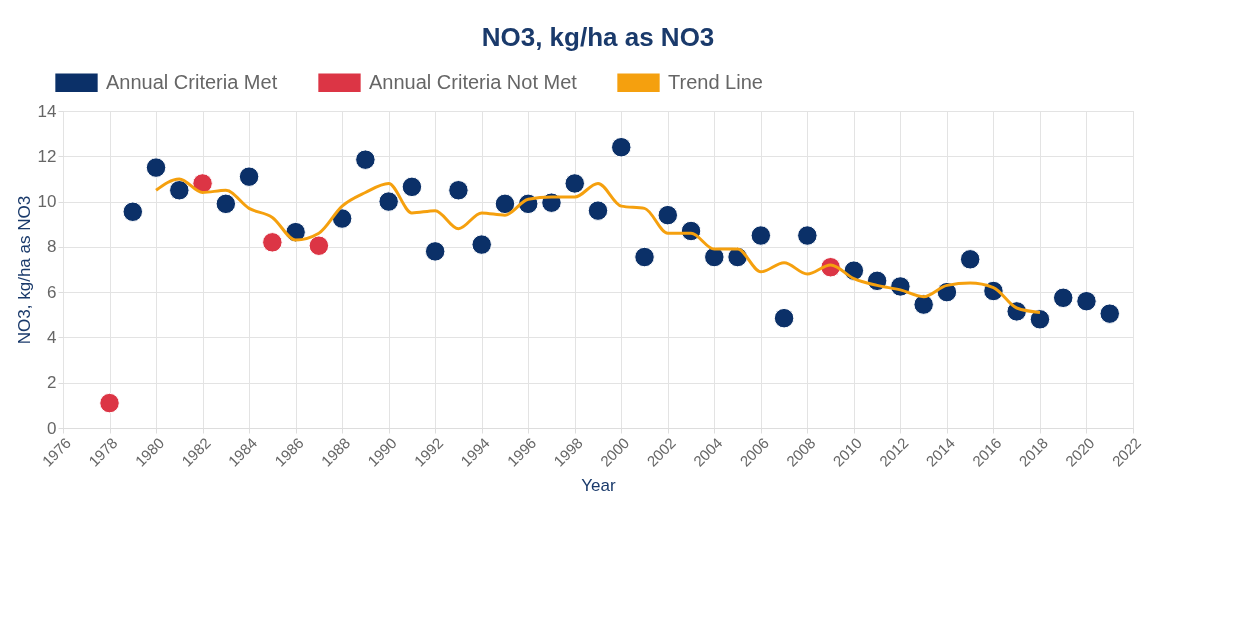 The image size is (1257, 635). What do you see at coordinates (24, 270) in the screenshot?
I see `y-axis-title: NO3, kg/ha as NO3` at bounding box center [24, 270].